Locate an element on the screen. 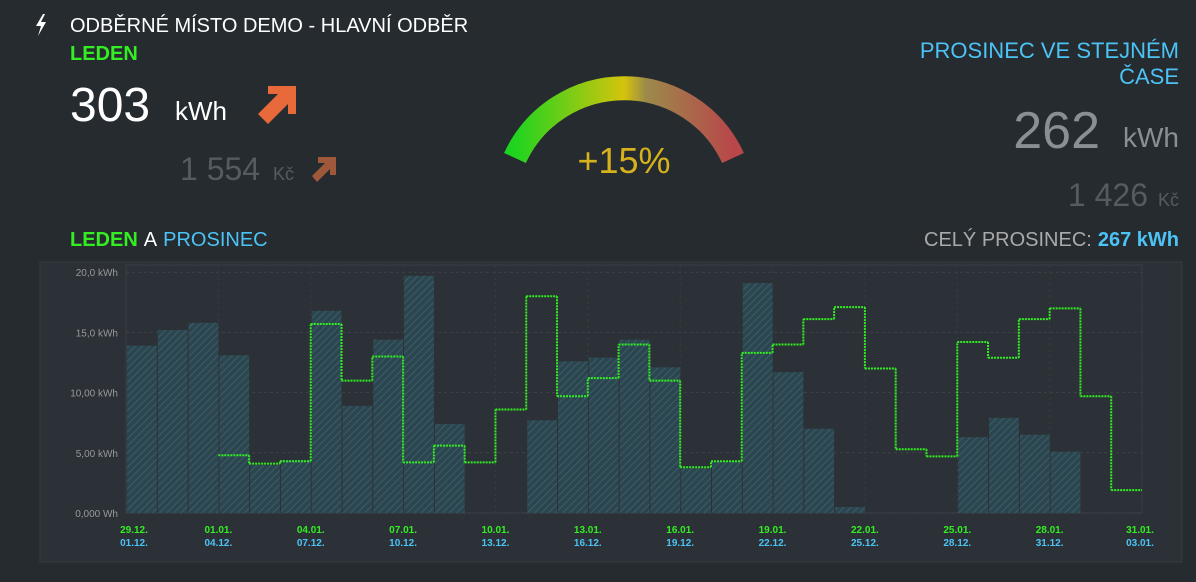  compare-cost-unit: Kč is located at coordinates (1168, 200).